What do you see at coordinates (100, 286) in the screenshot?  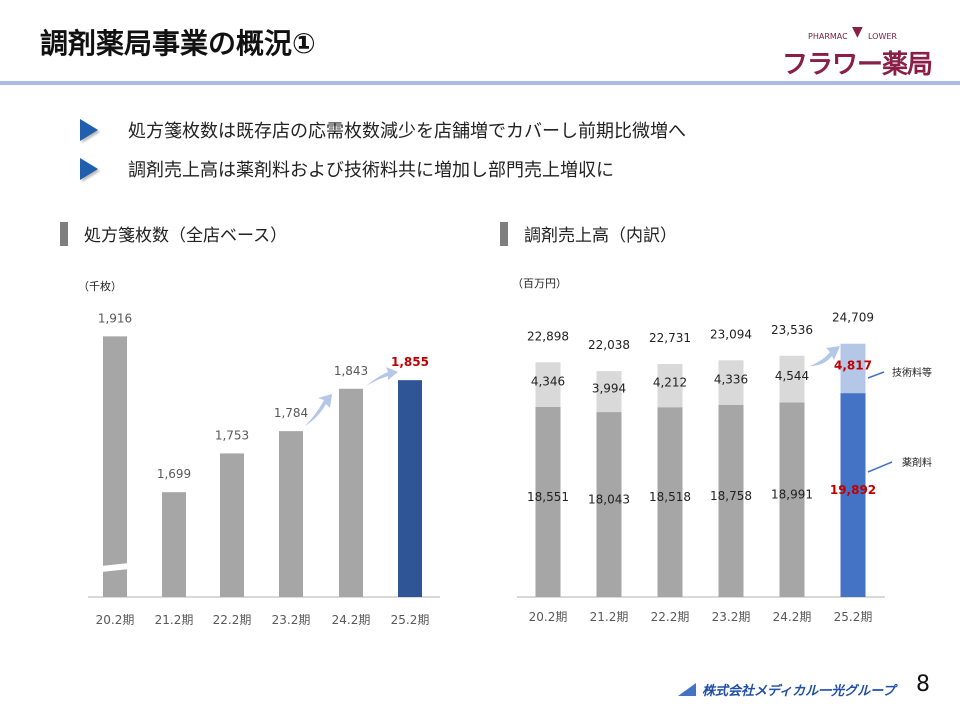 I see `unit-label-left: （千枚）` at bounding box center [100, 286].